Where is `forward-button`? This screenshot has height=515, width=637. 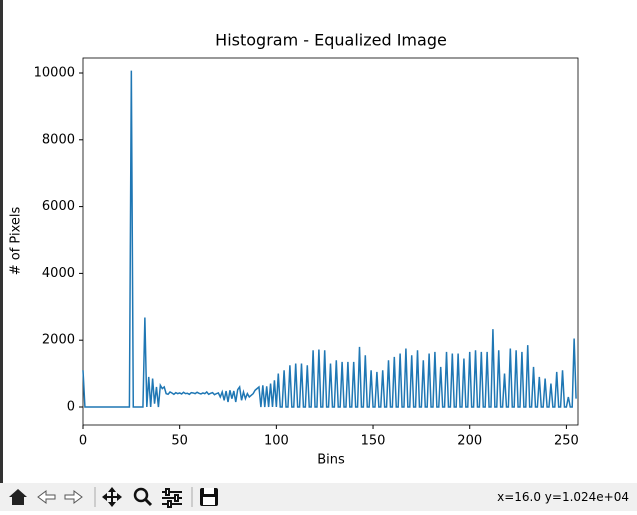
forward-button is located at coordinates (73, 497).